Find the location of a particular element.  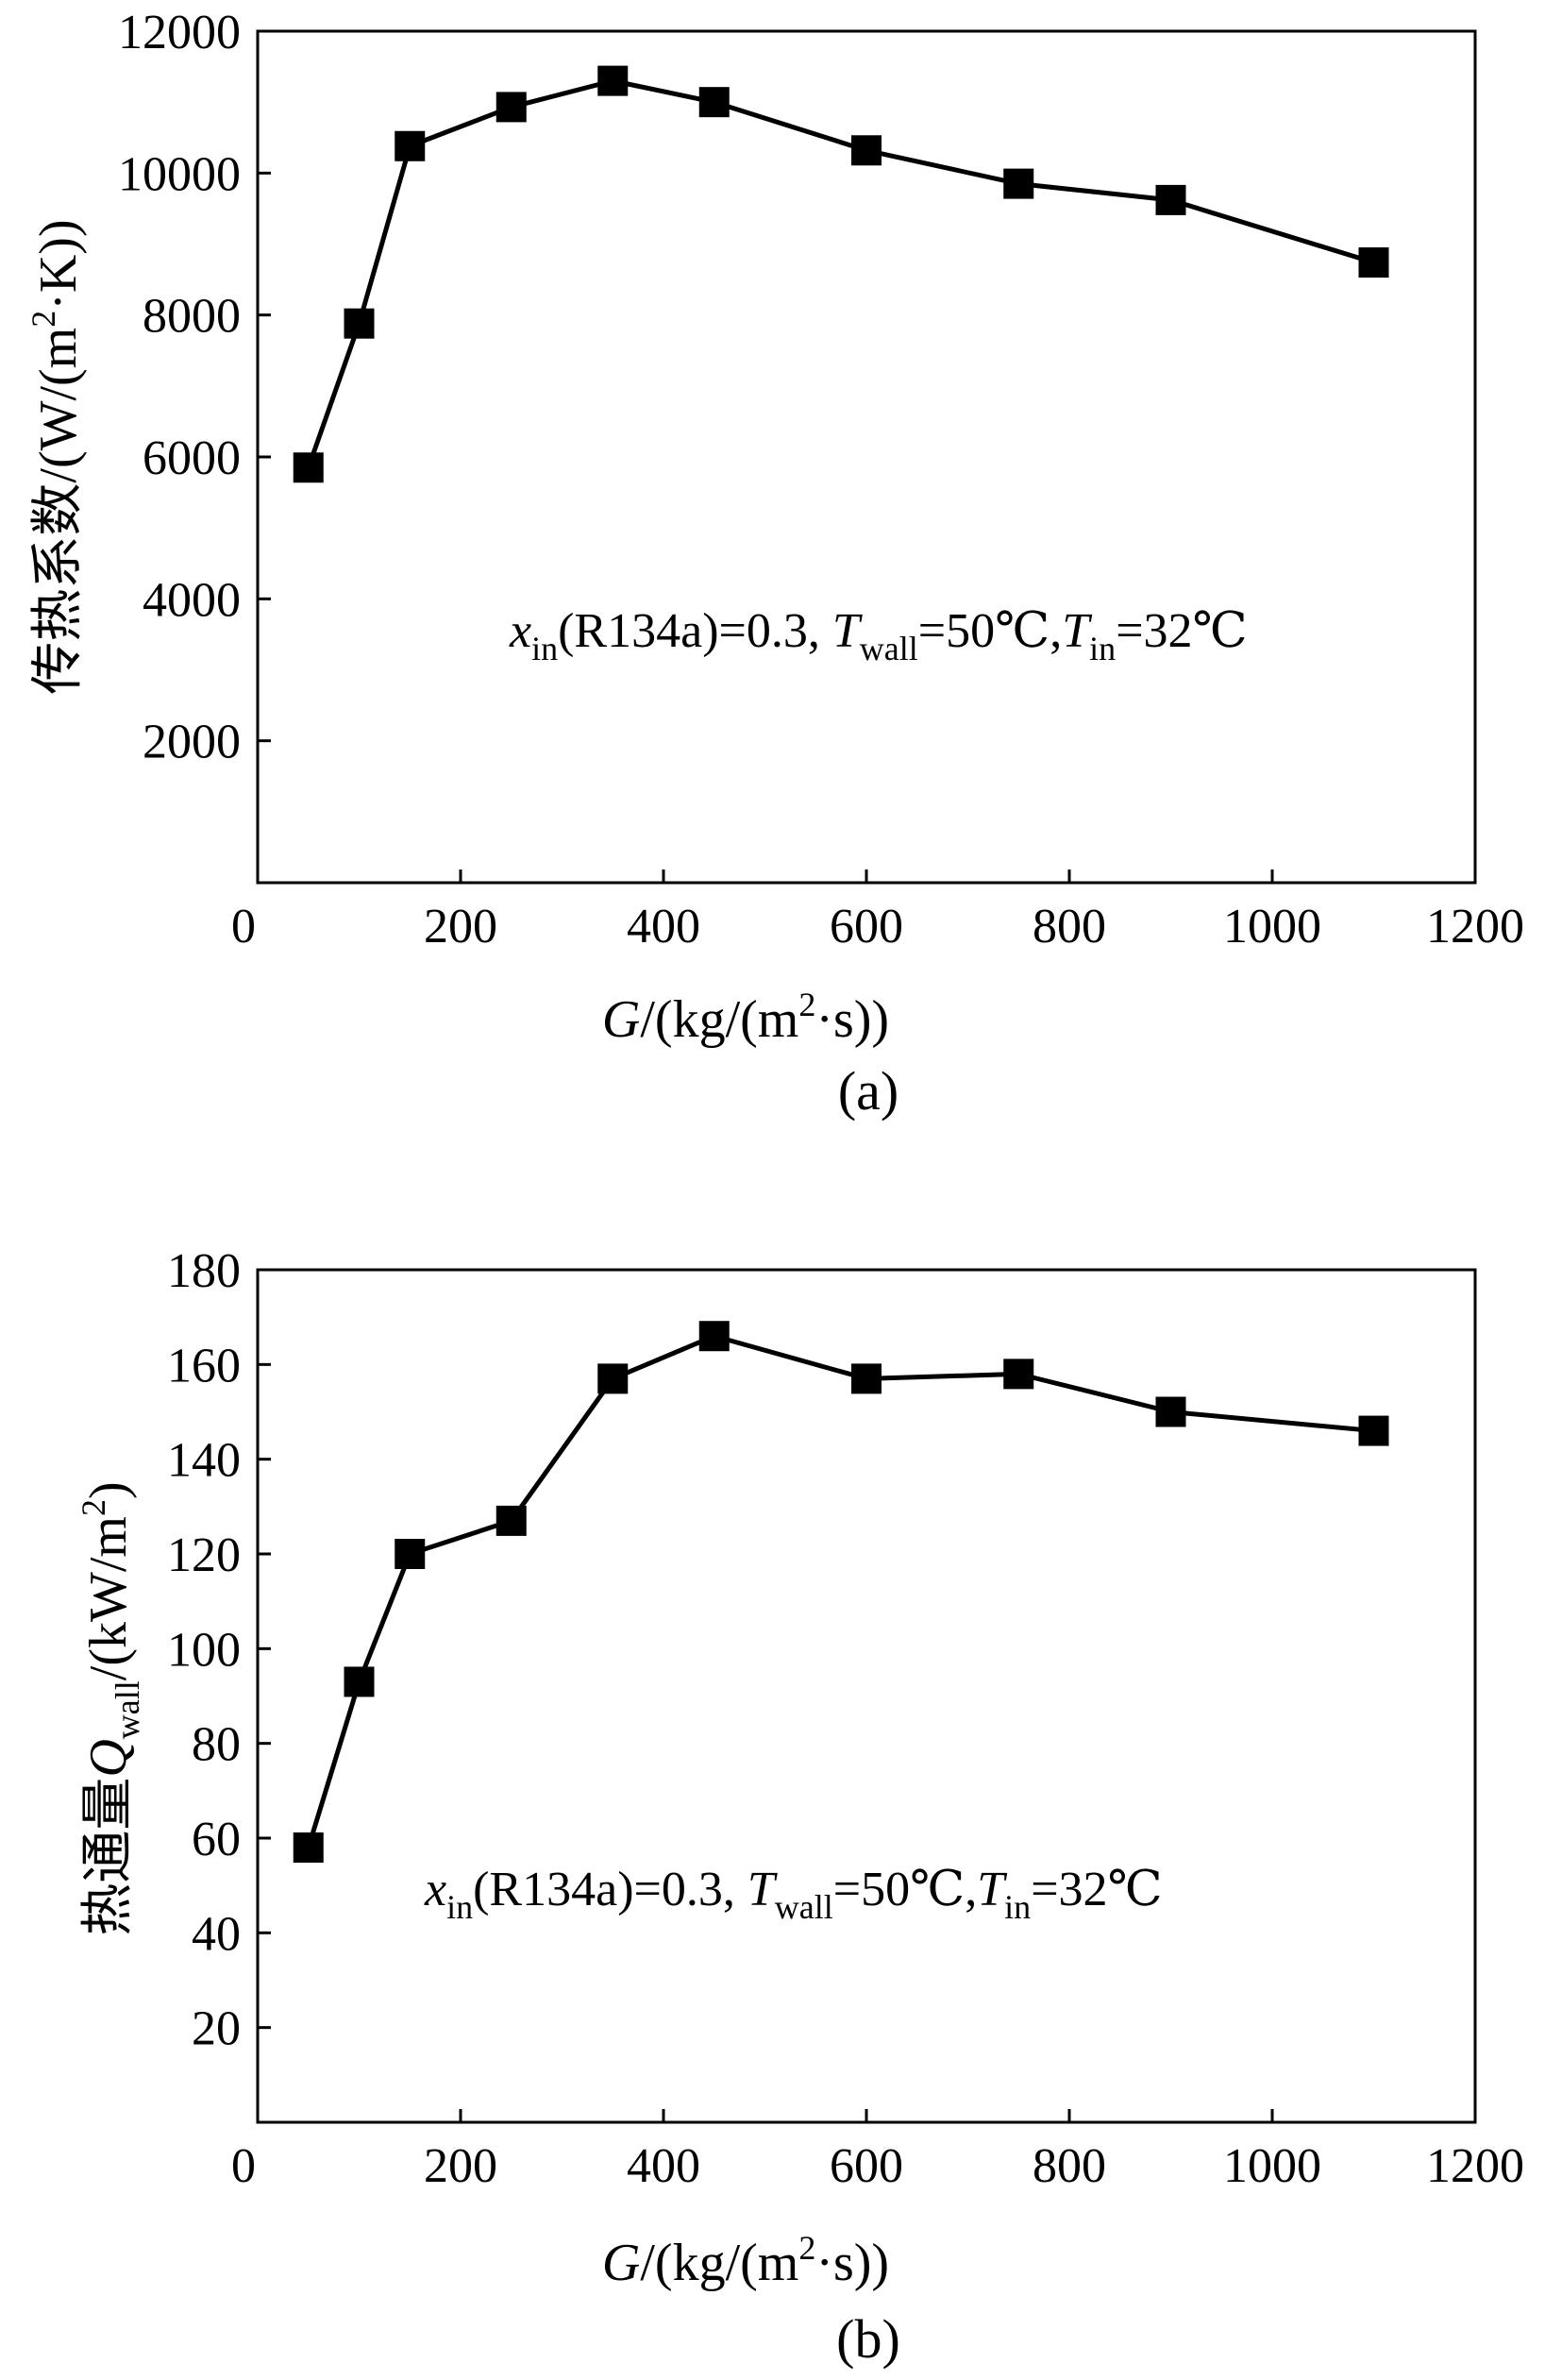

chart-a-caption: (a) is located at coordinates (868, 1091).